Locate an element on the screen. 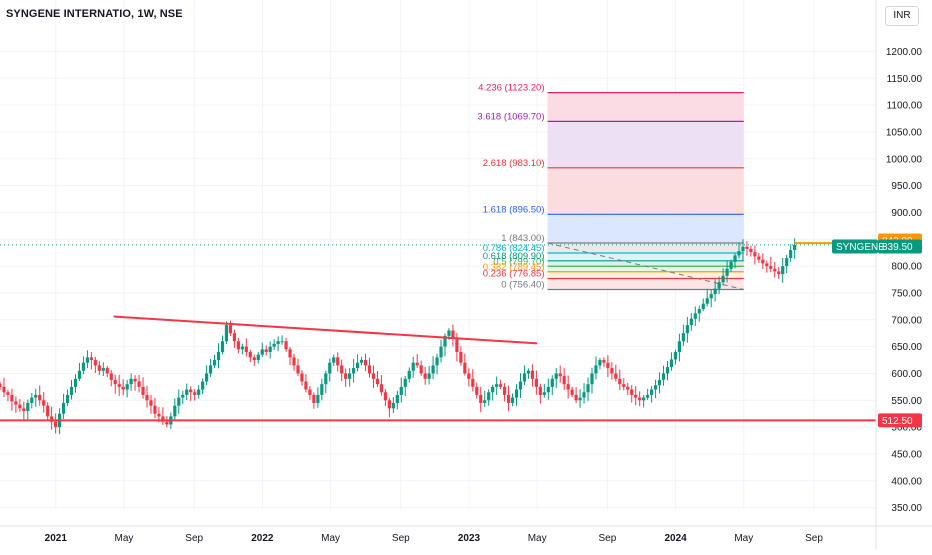  y-tick-label: 350.00 is located at coordinates (906, 508).